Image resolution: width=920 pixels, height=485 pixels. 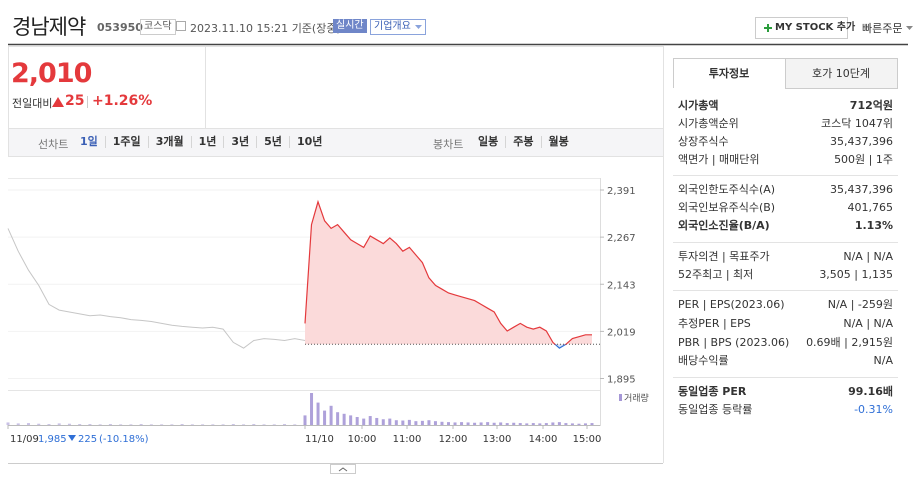 What do you see at coordinates (156, 288) in the screenshot?
I see `prev-price-line` at bounding box center [156, 288].